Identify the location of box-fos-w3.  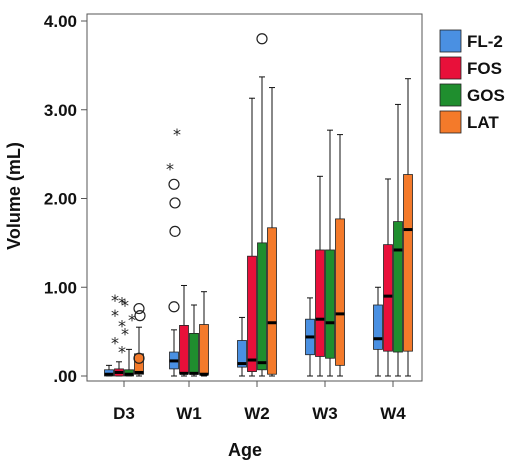
(320, 276).